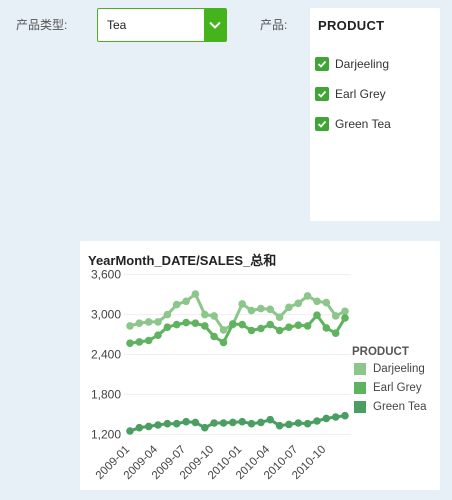  I want to click on legend-item-green-tea: Green Tea, so click(390, 407).